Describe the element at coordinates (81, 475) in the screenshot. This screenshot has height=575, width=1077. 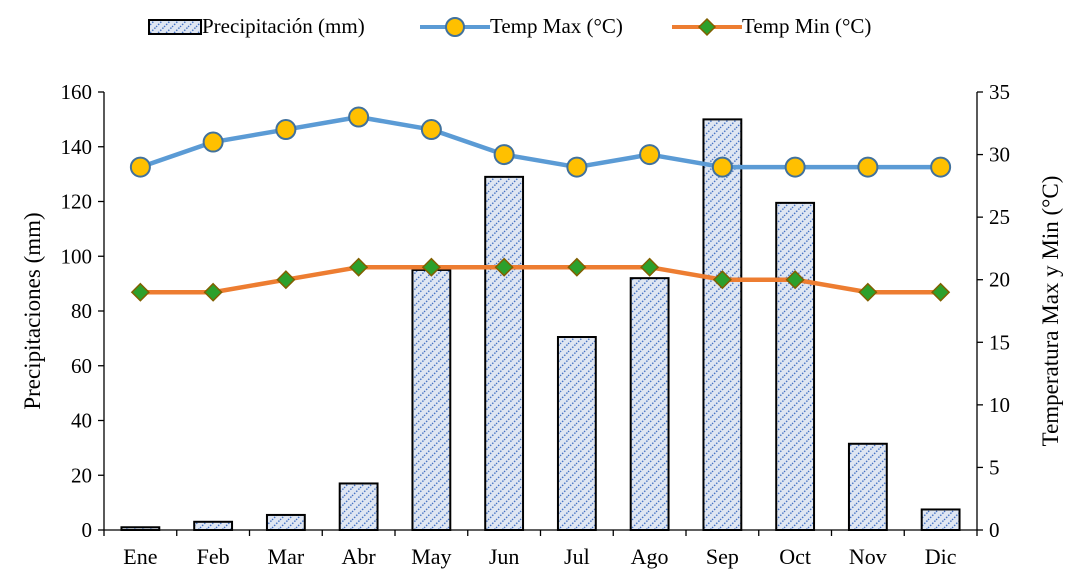
I see `y-tick-label-left: 20` at that location.